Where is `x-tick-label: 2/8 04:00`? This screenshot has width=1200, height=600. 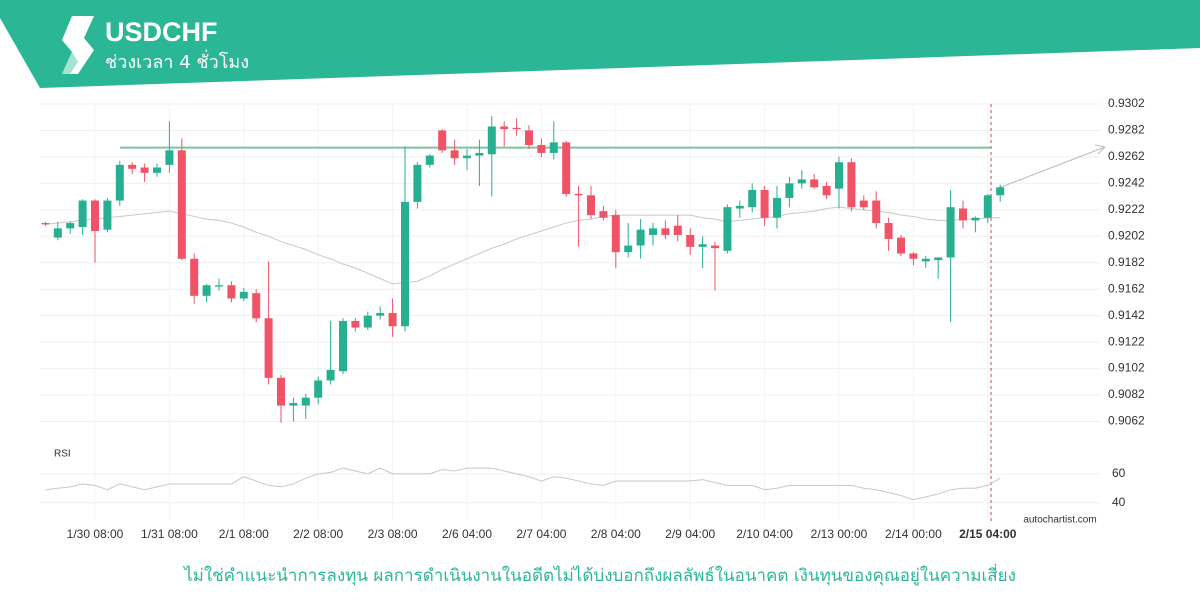
x-tick-label: 2/8 04:00 is located at coordinates (616, 534).